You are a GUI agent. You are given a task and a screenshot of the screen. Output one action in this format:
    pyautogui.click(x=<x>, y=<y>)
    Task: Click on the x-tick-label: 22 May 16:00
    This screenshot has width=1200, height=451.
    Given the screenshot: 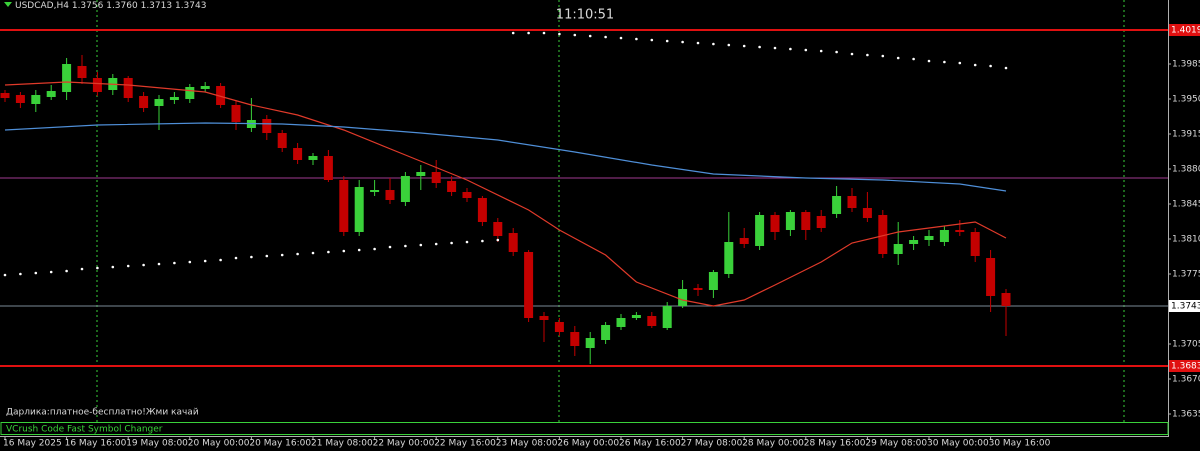 What is the action you would take?
    pyautogui.click(x=465, y=444)
    